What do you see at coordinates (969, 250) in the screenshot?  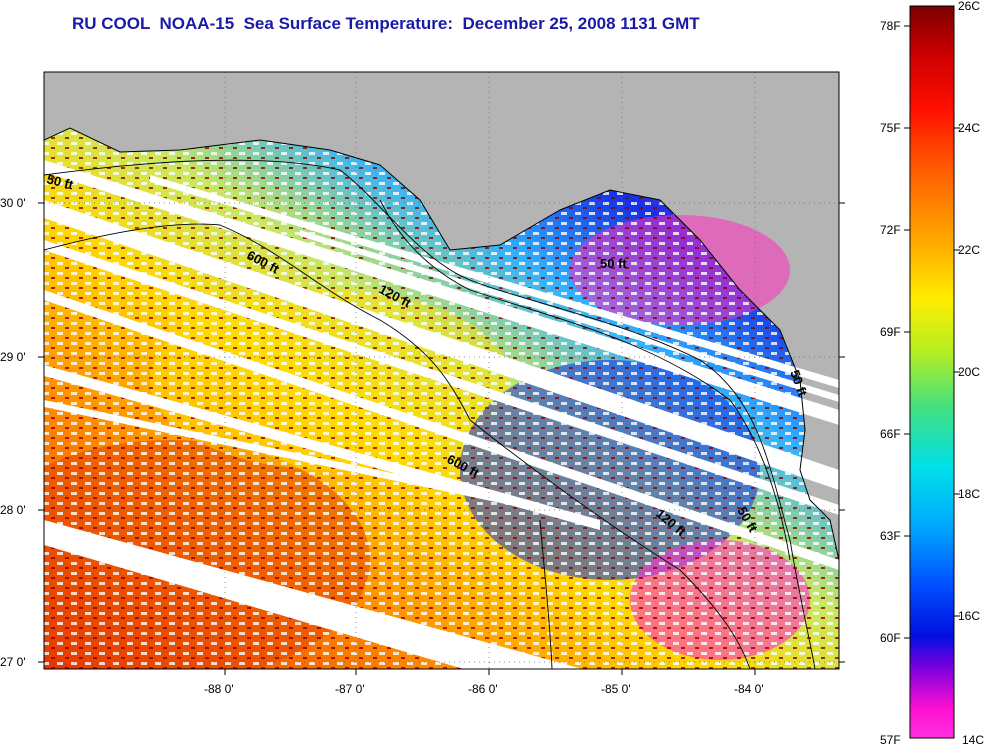 I see `colorbar-c-label: 22C` at bounding box center [969, 250].